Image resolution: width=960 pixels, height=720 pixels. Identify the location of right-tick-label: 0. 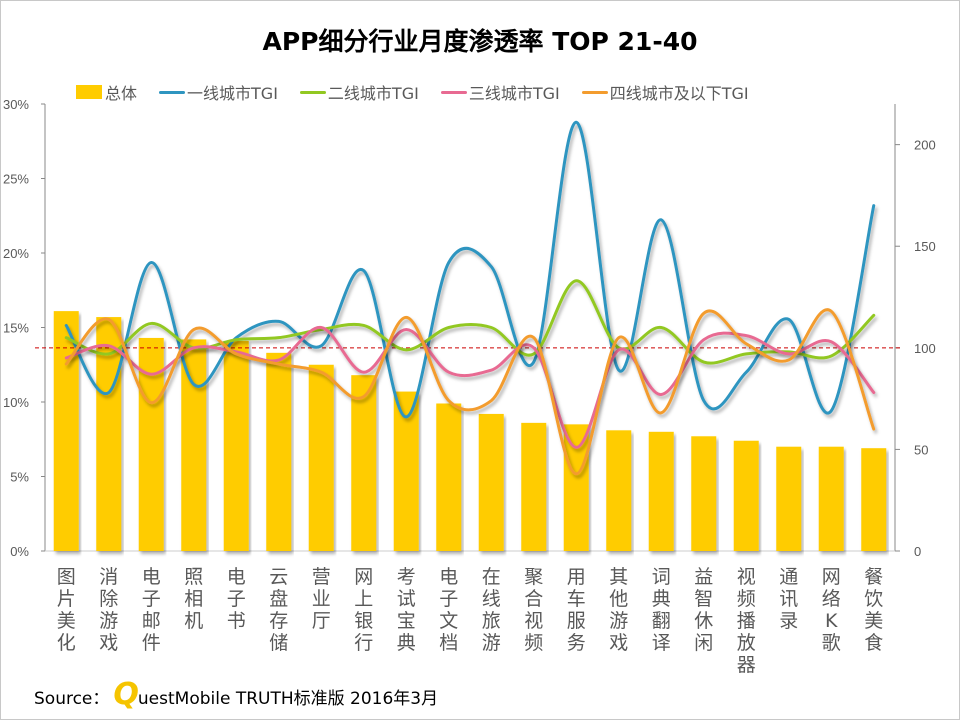
(917, 551).